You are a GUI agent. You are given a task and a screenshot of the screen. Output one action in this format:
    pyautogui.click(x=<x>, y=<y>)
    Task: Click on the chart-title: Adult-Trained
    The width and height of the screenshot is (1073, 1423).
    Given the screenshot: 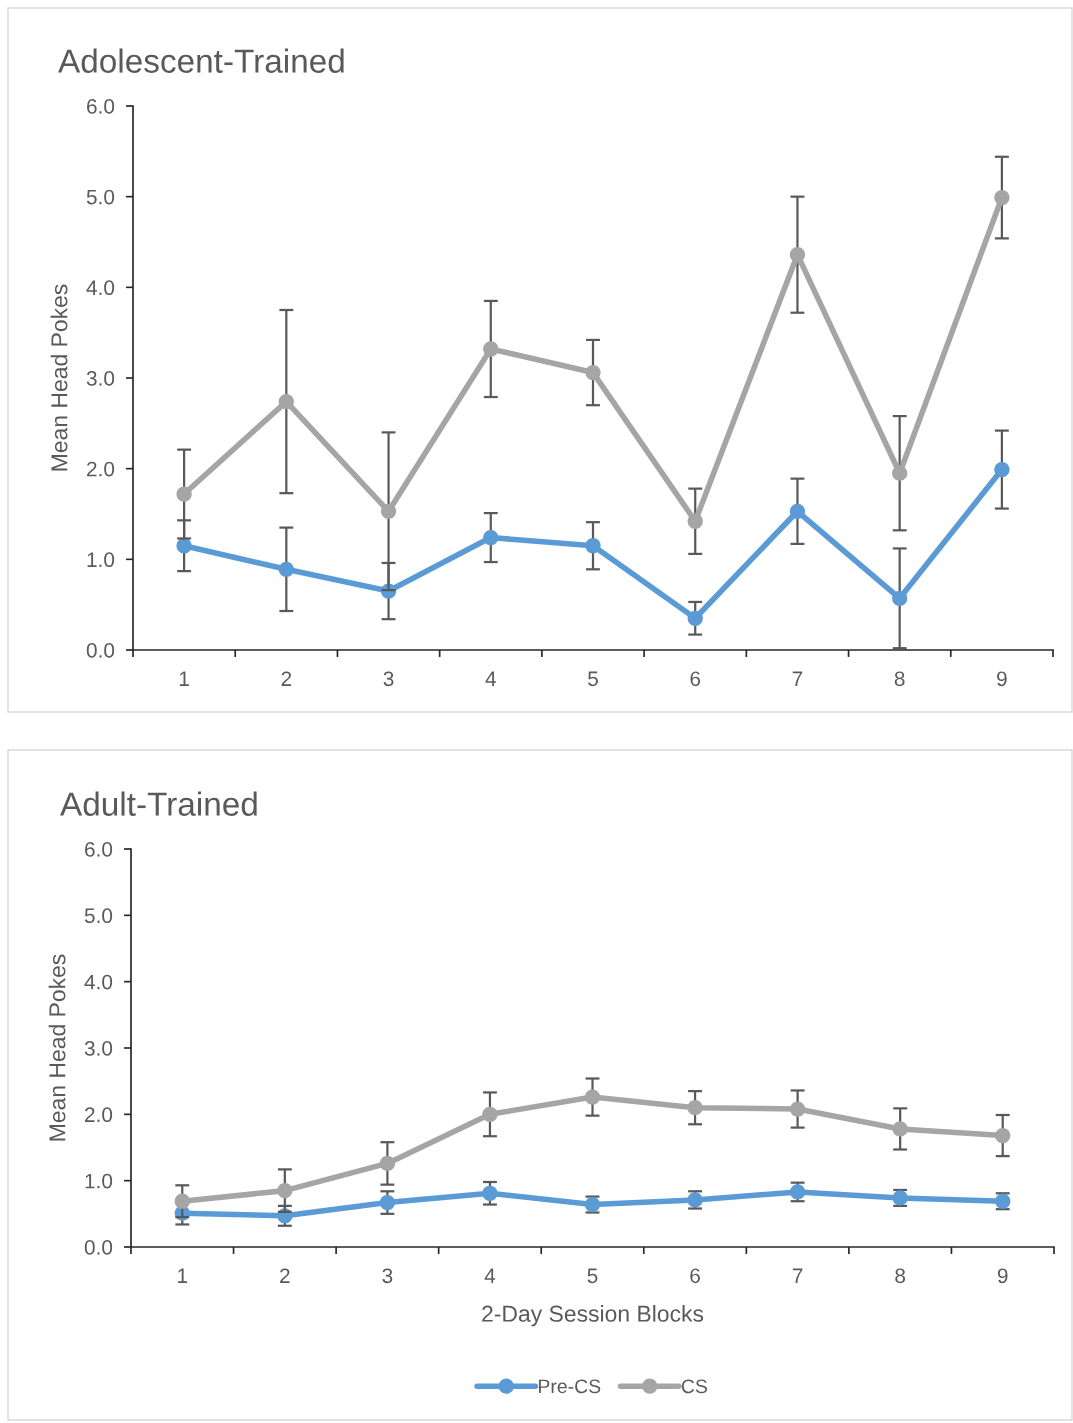 What is the action you would take?
    pyautogui.click(x=158, y=803)
    